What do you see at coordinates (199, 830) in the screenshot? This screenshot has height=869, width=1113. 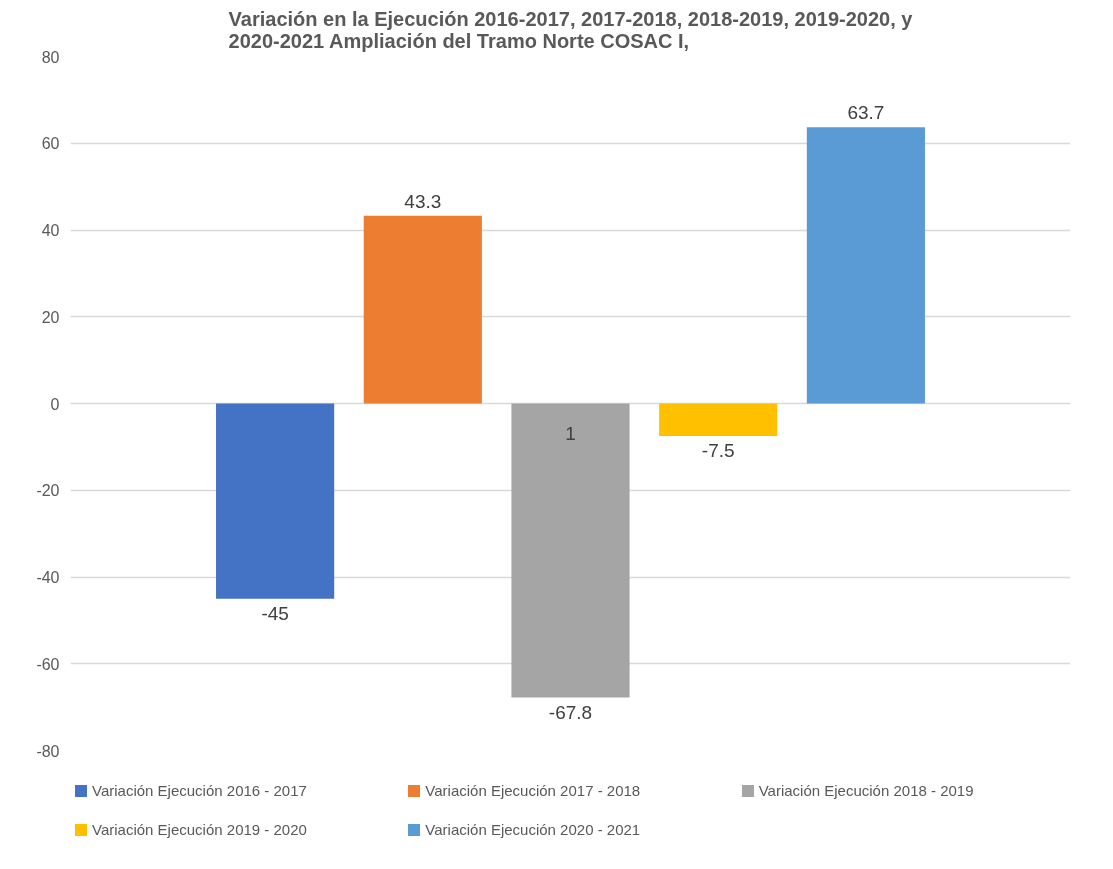 I see `legend-label: Variación Ejecución 2019 - 2020` at bounding box center [199, 830].